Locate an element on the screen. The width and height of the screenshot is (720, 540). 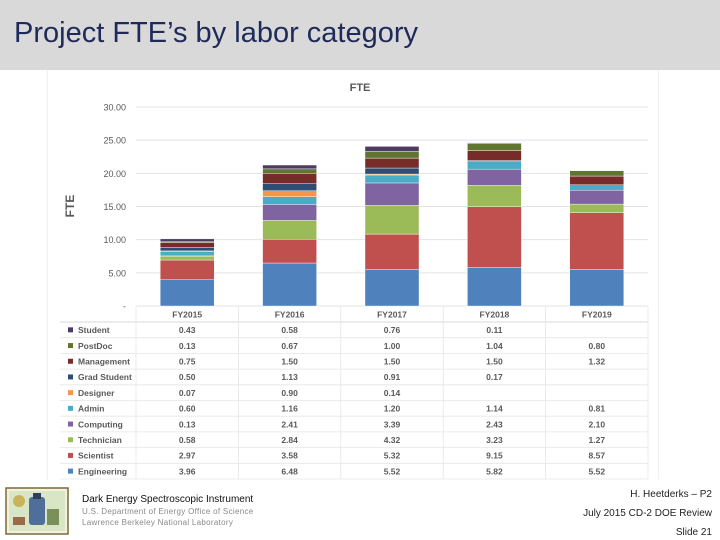
footer-lab: Lawrence Berkeley National Laboratory is located at coordinates (158, 522).